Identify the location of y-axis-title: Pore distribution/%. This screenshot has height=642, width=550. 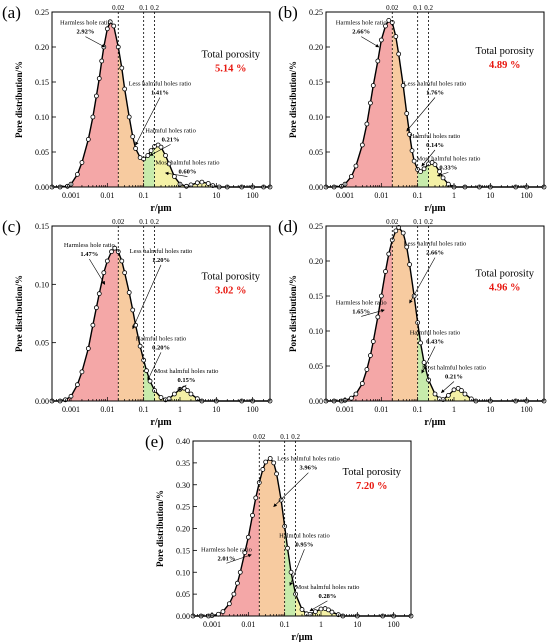
(19, 313).